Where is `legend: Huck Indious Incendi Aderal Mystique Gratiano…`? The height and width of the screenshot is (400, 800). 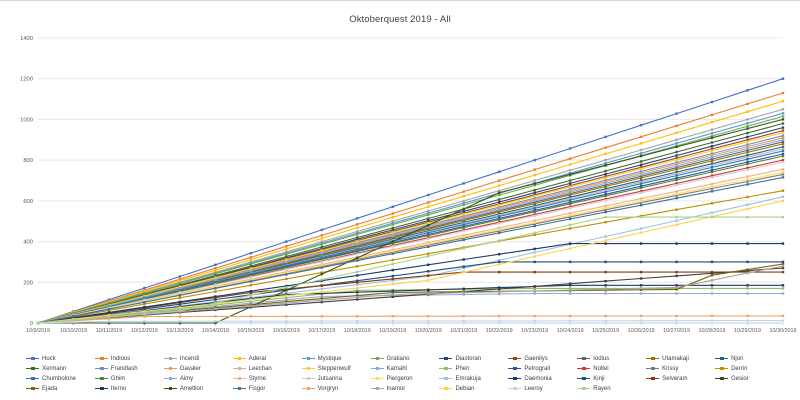 legend: Huck Indious Incendi Aderal Mystique Gratiano… is located at coordinates (404, 373).